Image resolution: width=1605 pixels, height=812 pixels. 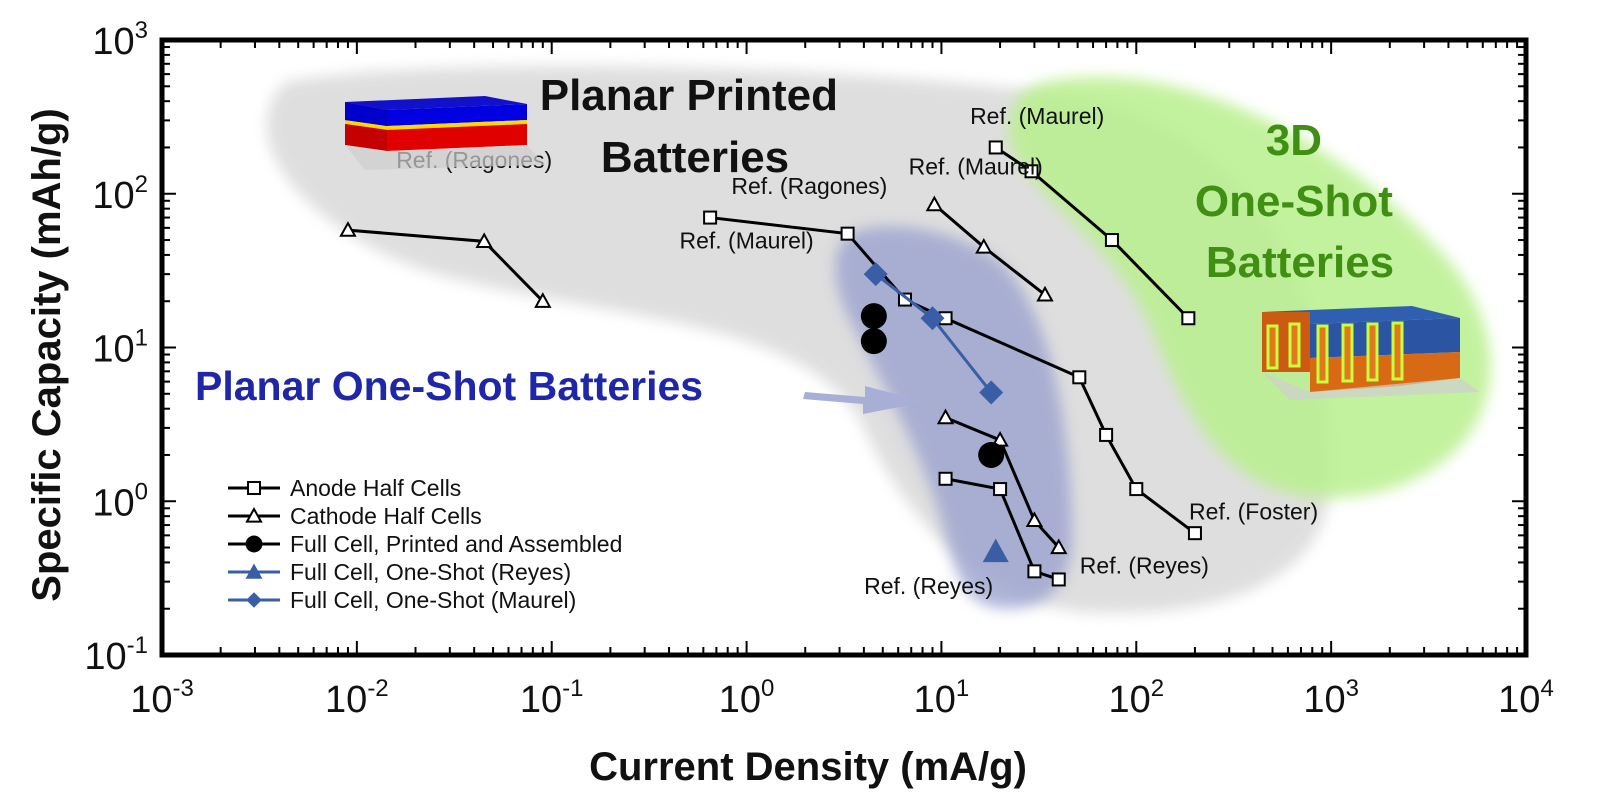 I want to click on series-one-shot-reyes, so click(x=995, y=550).